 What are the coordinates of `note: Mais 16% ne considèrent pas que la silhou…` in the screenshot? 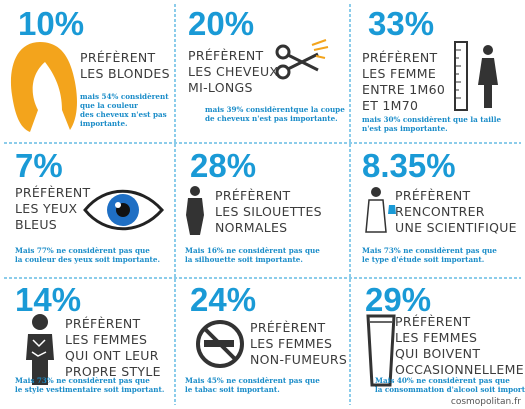 It's located at (252, 255).